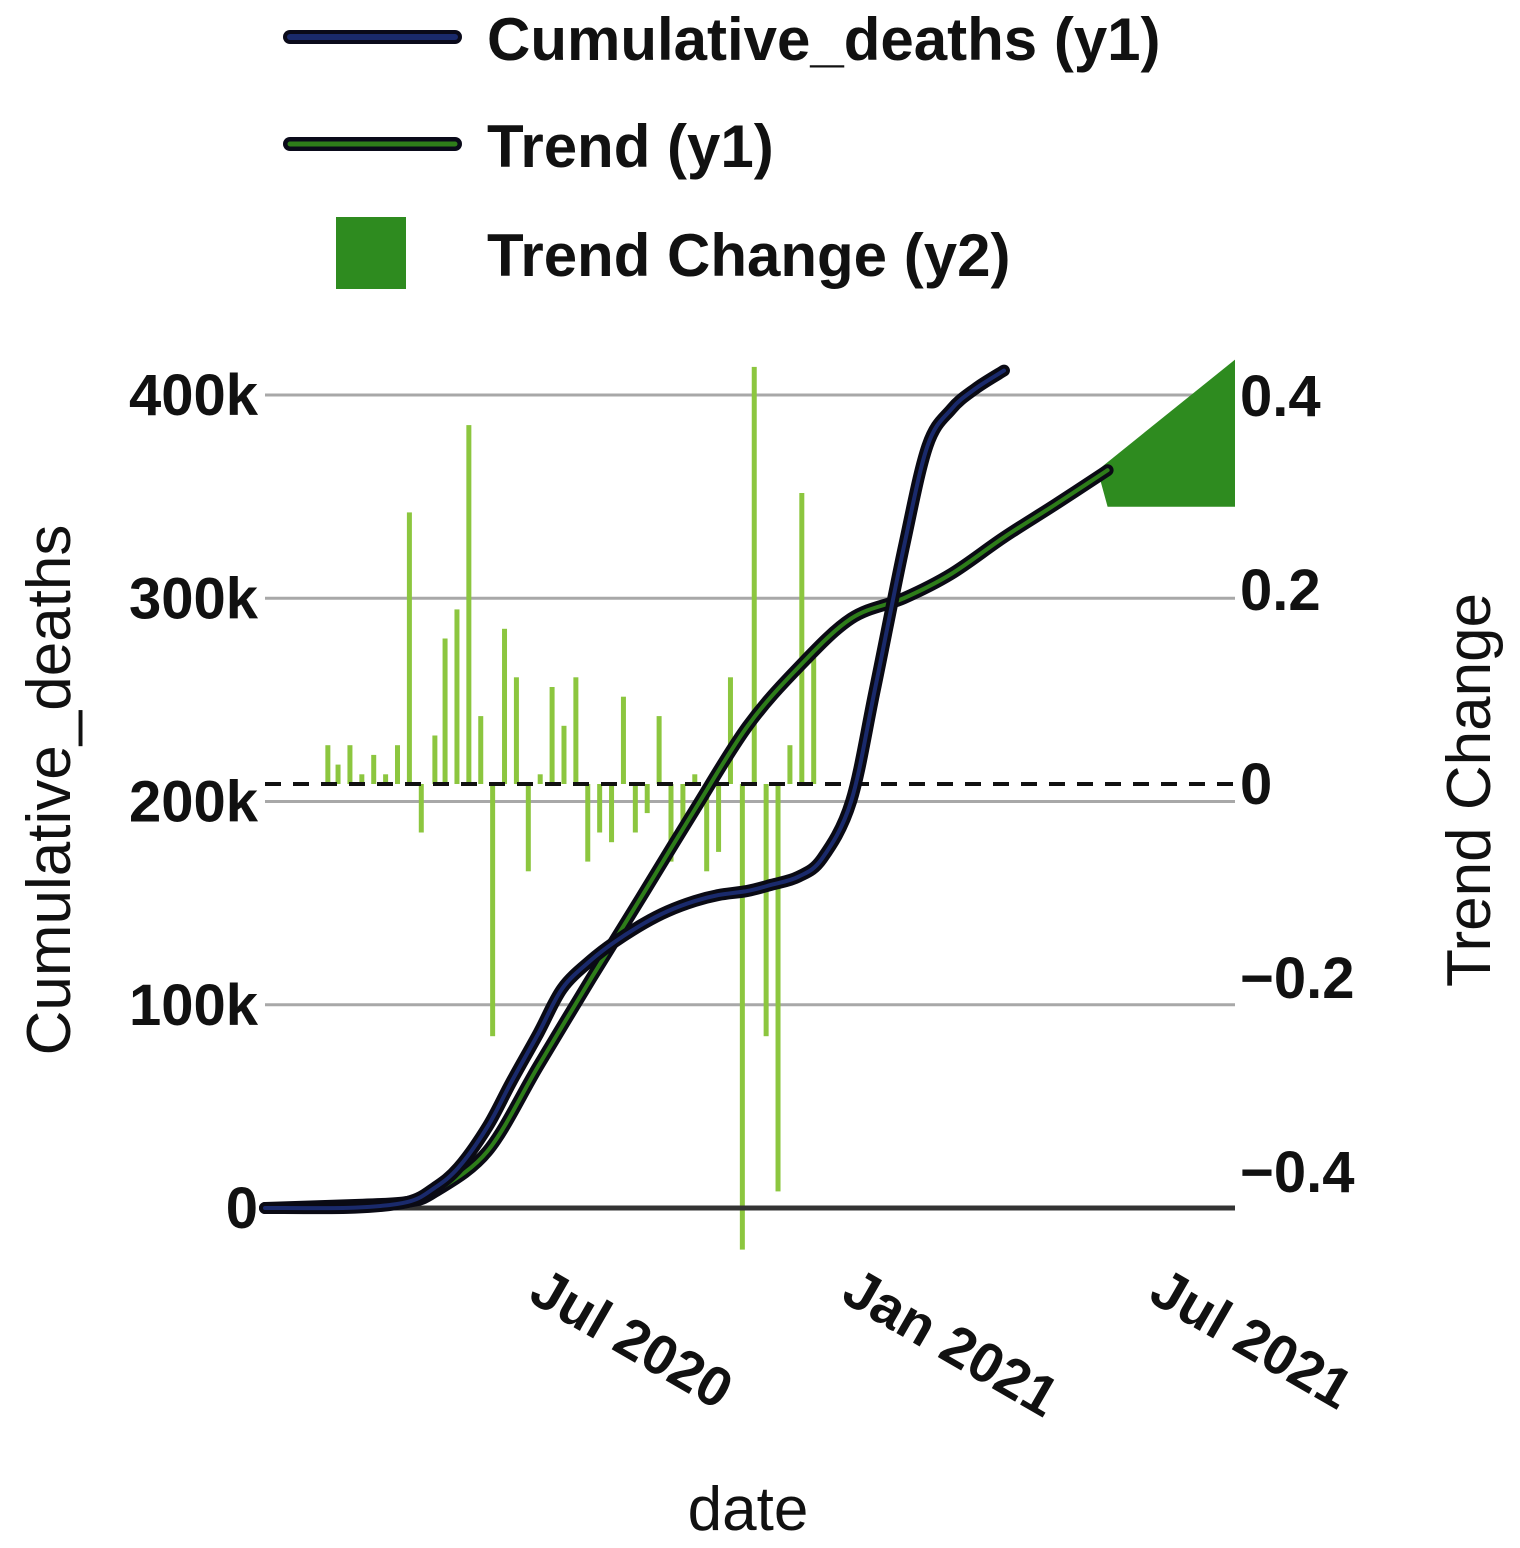 The height and width of the screenshot is (1548, 1520). I want to click on legend-label-trend: Trend (y1), so click(630, 146).